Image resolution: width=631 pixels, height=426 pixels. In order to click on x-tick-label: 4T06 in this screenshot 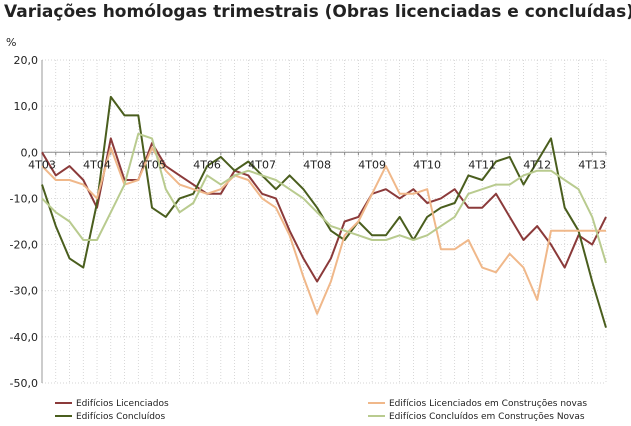, I will do `click(207, 164)`.